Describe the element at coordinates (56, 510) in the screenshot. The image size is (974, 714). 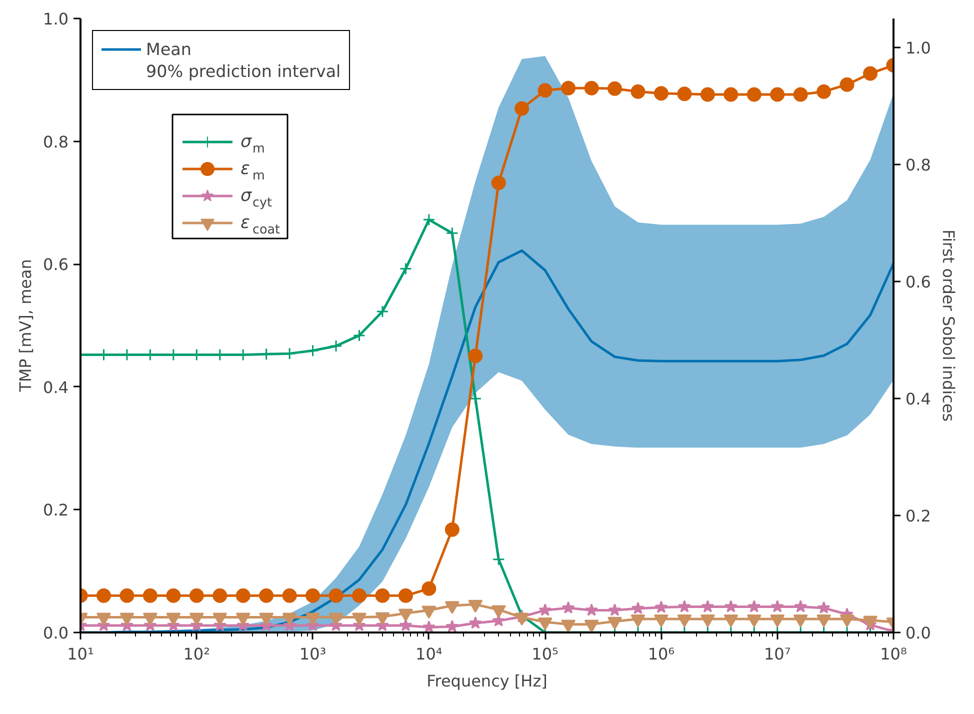
I see `y-tick-label: 0.2` at that location.